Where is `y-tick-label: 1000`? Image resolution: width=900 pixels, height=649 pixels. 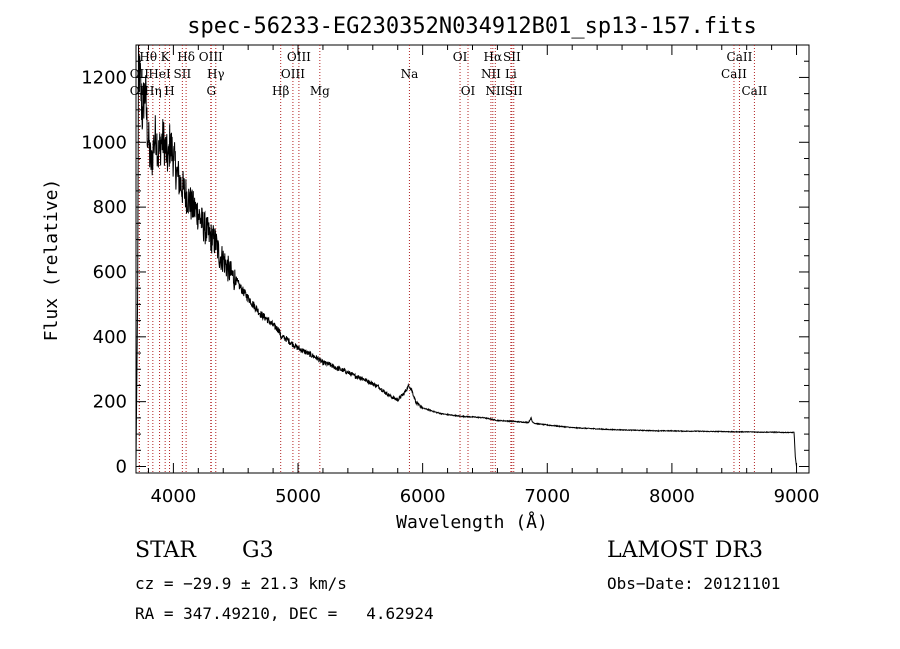
y-tick-label: 1000 is located at coordinates (104, 142).